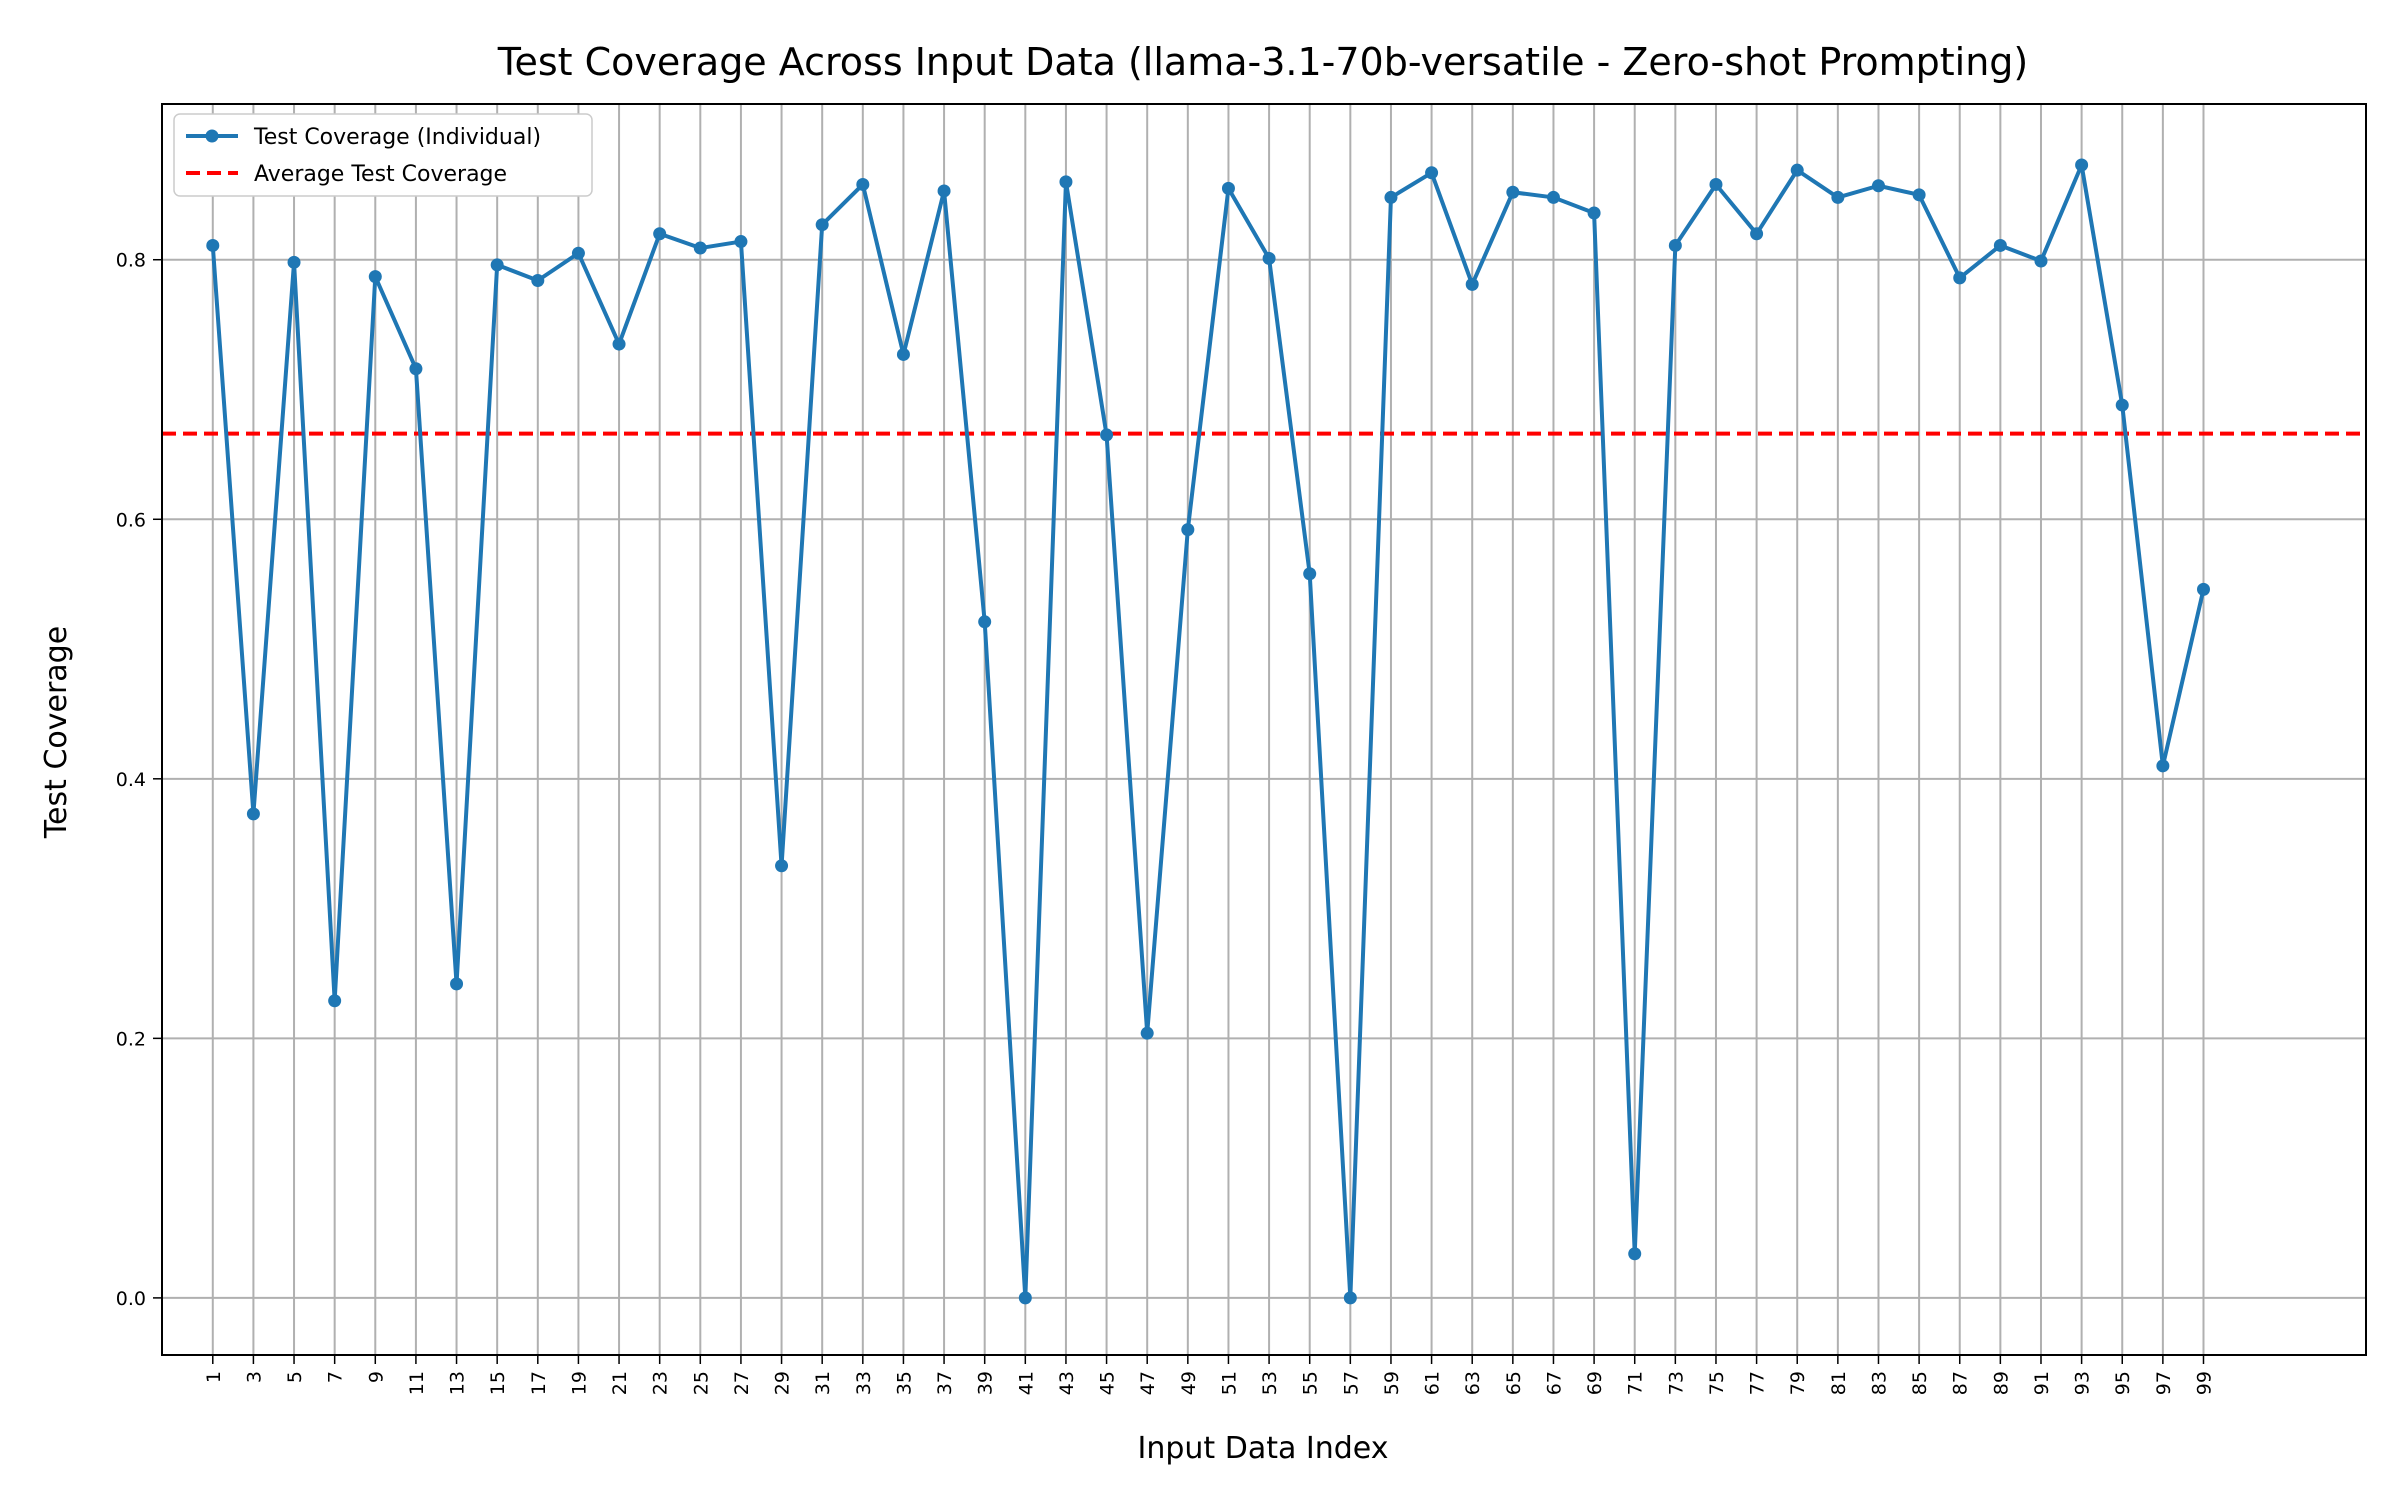  Describe the element at coordinates (1473, 1383) in the screenshot. I see `x-tick-label: 63` at that location.